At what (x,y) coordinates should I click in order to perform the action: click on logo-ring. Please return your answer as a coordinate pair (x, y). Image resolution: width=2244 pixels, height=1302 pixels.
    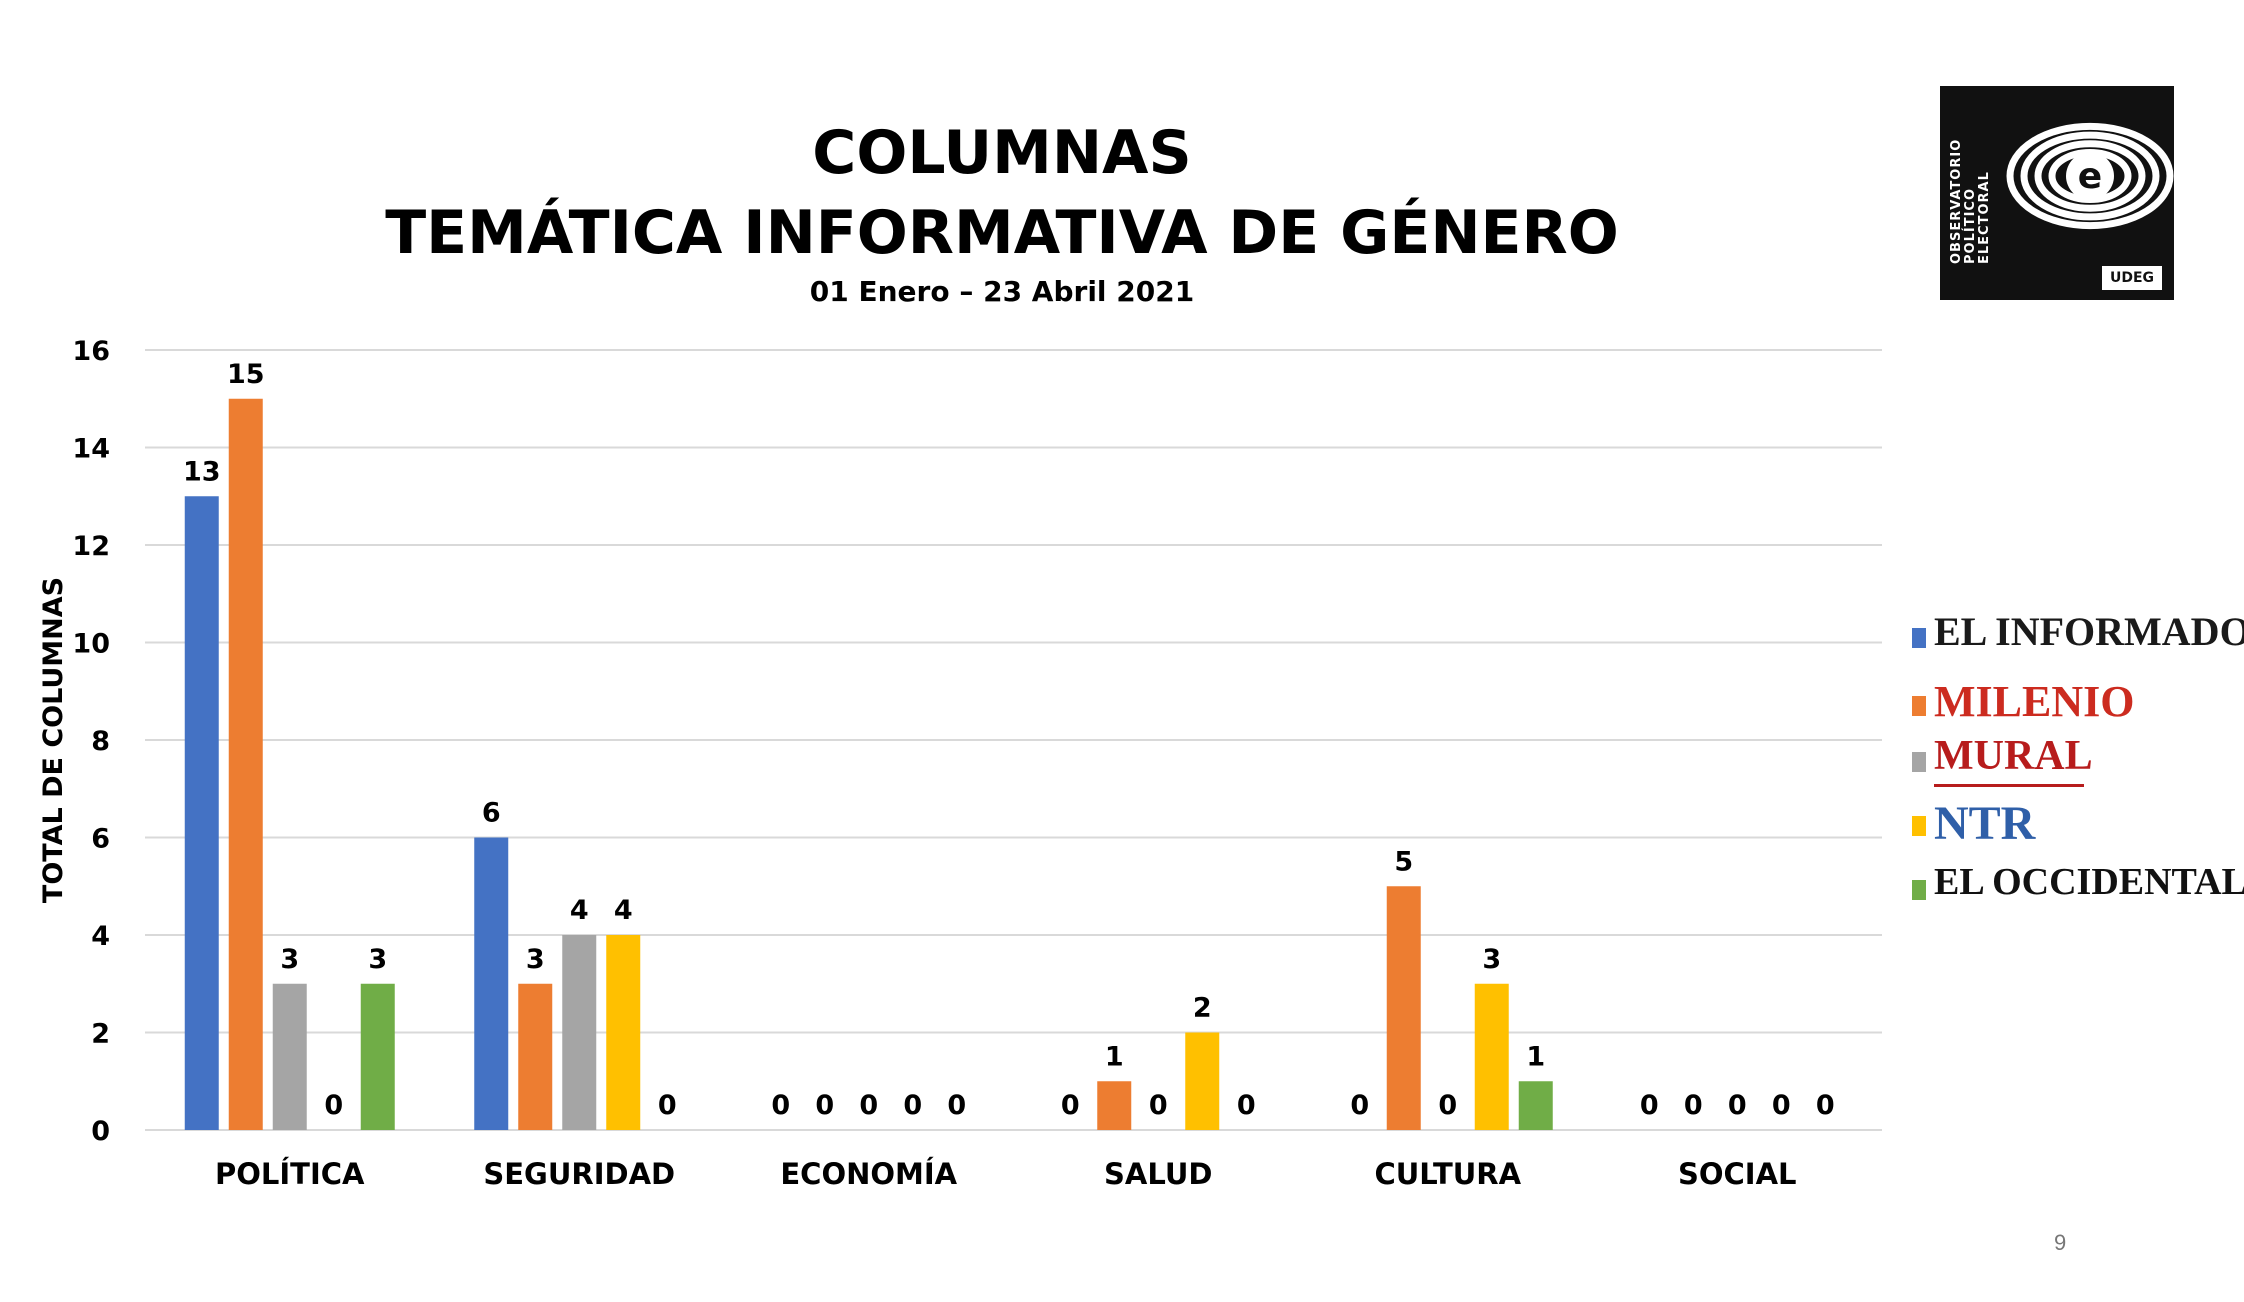
    Looking at the image, I should click on (2090, 176).